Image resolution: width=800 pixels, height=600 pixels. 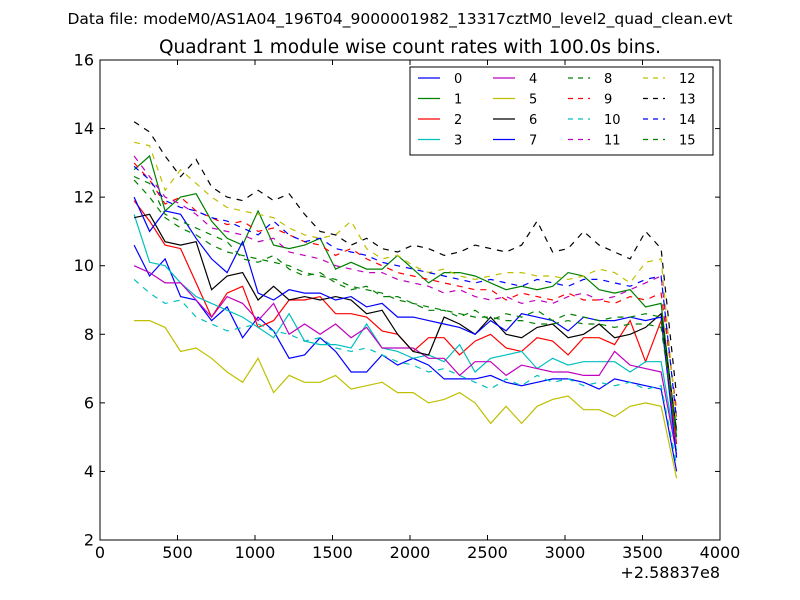 What do you see at coordinates (687, 100) in the screenshot?
I see `legend-label-13: 13` at bounding box center [687, 100].